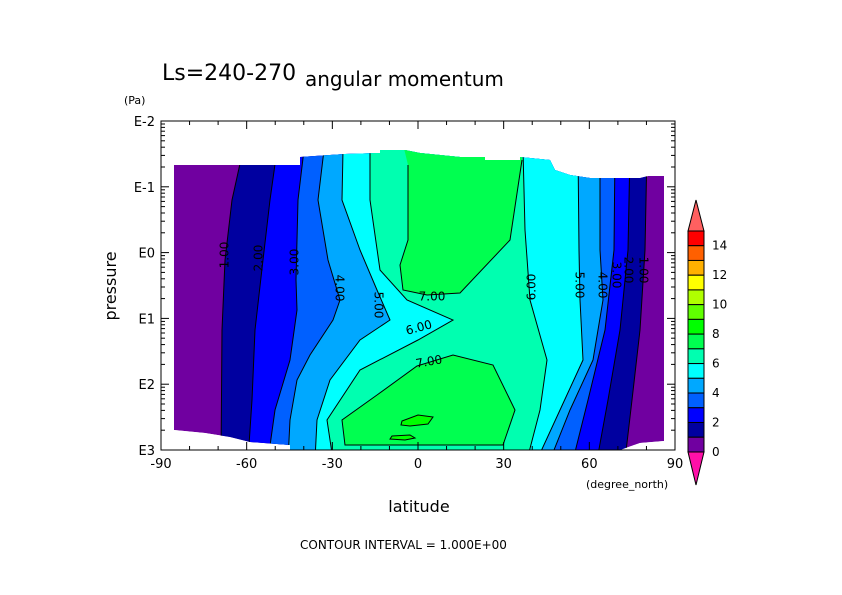 This screenshot has width=842, height=595. I want to click on contour-interval-note: CONTOUR INTERVAL = 1.000E+00, so click(403, 545).